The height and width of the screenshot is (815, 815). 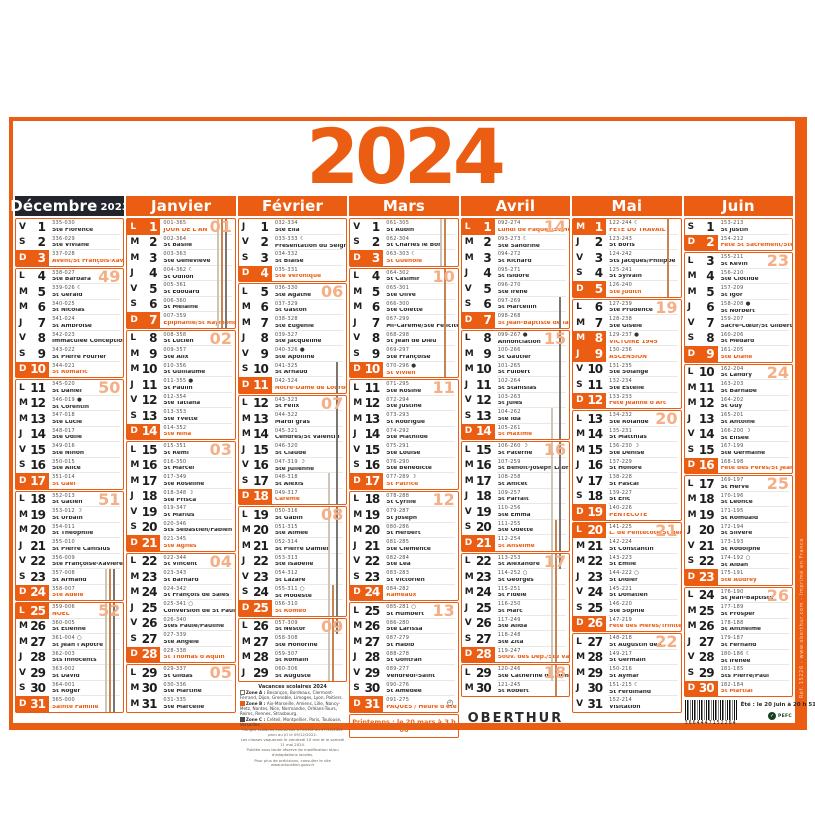 What do you see at coordinates (86, 658) in the screenshot?
I see `day-text: 362-003 Sts Innocents` at bounding box center [86, 658].